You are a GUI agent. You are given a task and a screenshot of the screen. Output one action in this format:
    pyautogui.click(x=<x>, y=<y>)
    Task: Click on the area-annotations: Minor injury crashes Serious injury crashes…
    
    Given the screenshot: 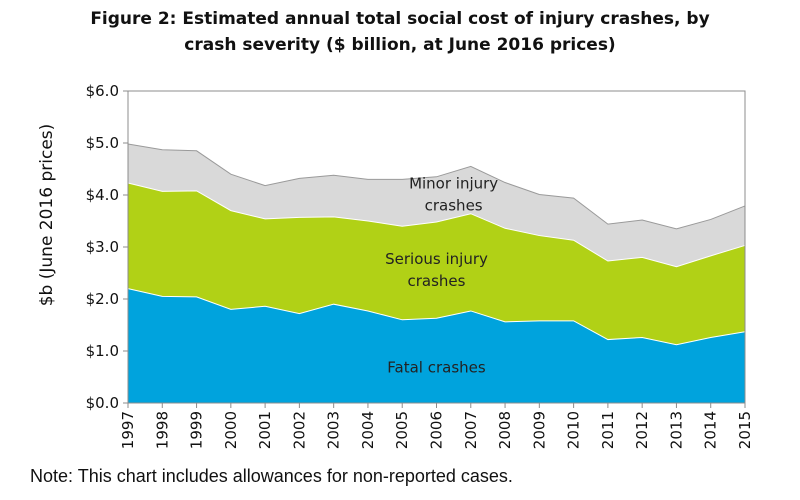 What is the action you would take?
    pyautogui.click(x=441, y=276)
    